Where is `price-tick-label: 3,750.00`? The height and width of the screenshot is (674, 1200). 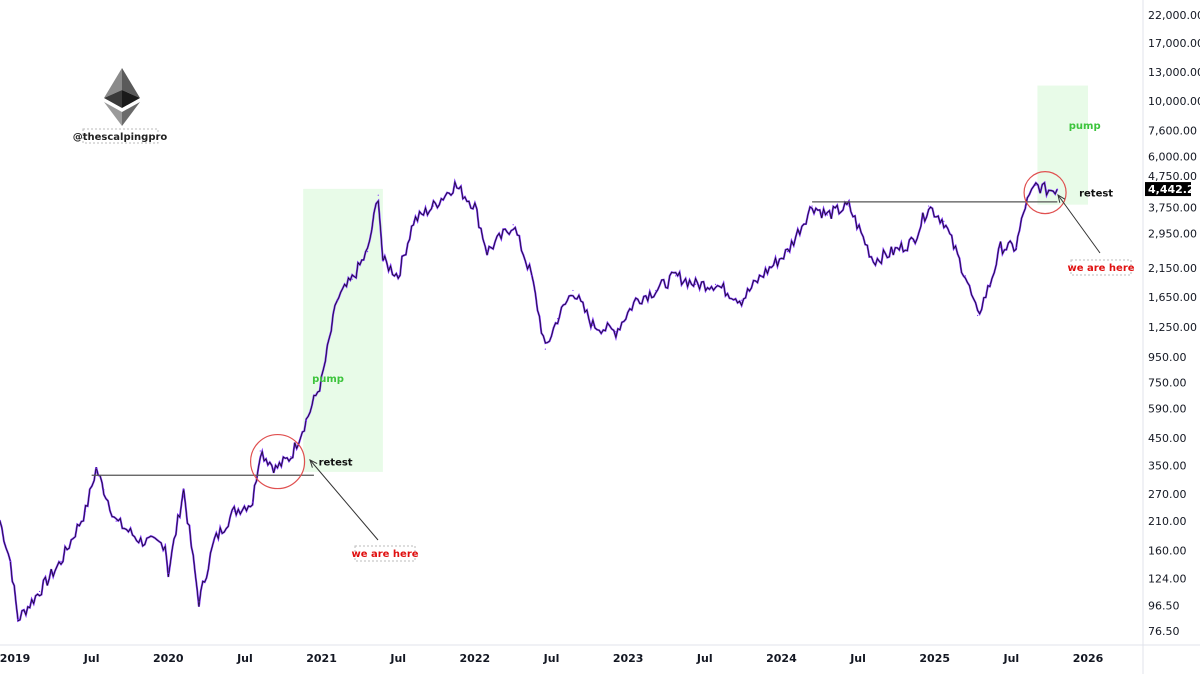
price-tick-label: 3,750.00 is located at coordinates (1172, 207).